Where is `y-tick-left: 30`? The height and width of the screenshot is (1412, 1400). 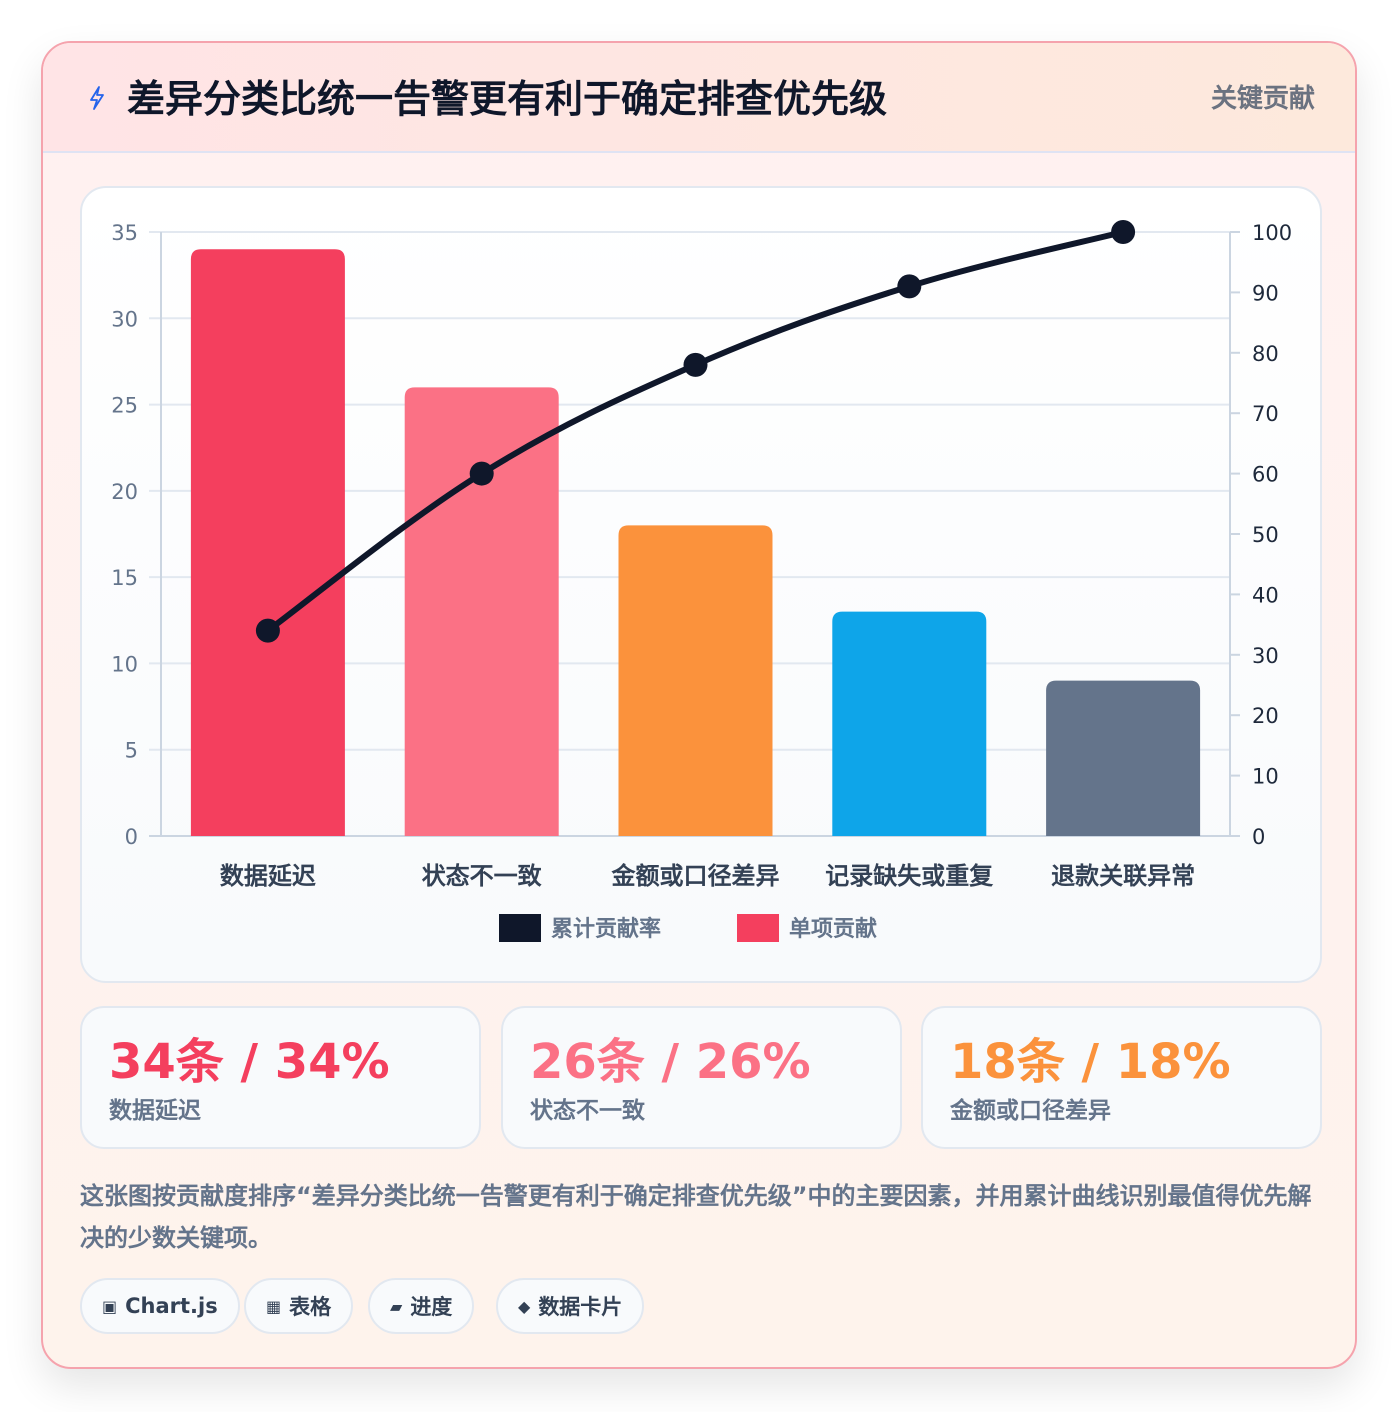
y-tick-left: 30 is located at coordinates (124, 319).